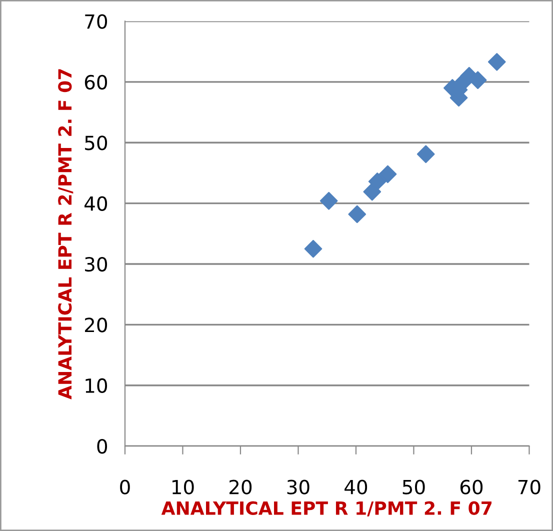 The image size is (553, 531). What do you see at coordinates (413, 487) in the screenshot?
I see `x-tick-label: 50` at bounding box center [413, 487].